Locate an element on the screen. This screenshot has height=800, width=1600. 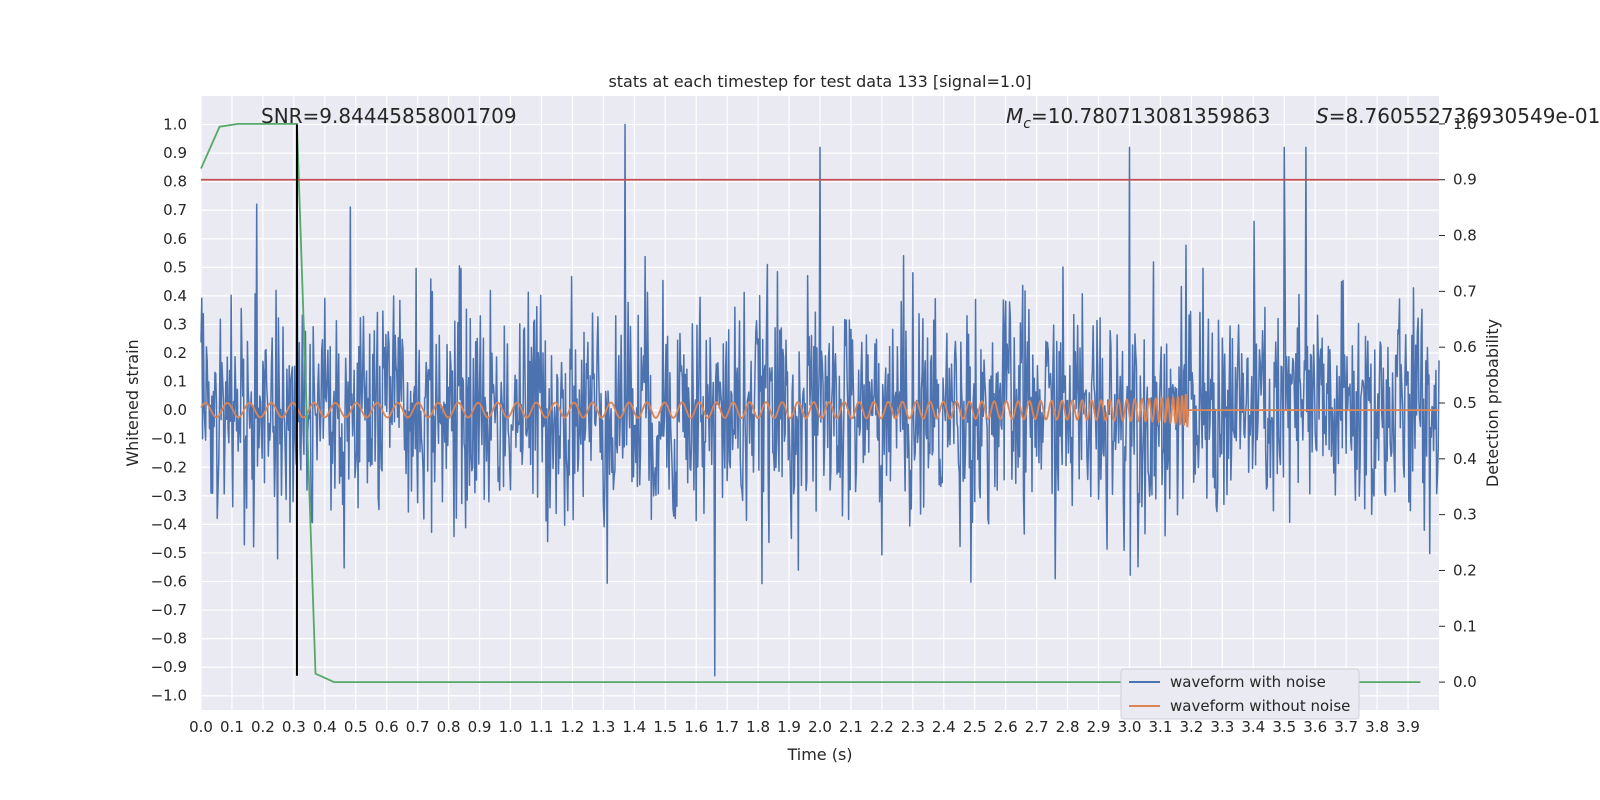
x-tick-label: 2.8 is located at coordinates (1068, 727).